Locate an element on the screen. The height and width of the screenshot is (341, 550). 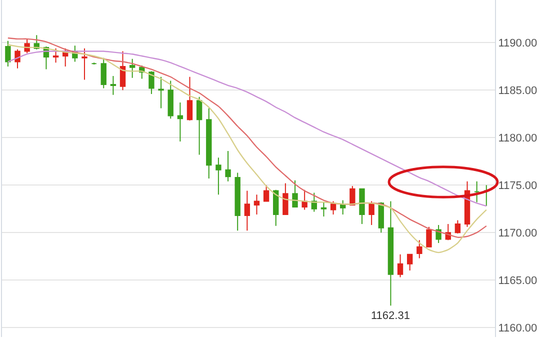
y-tick-label: 1165.00 is located at coordinates (518, 280).